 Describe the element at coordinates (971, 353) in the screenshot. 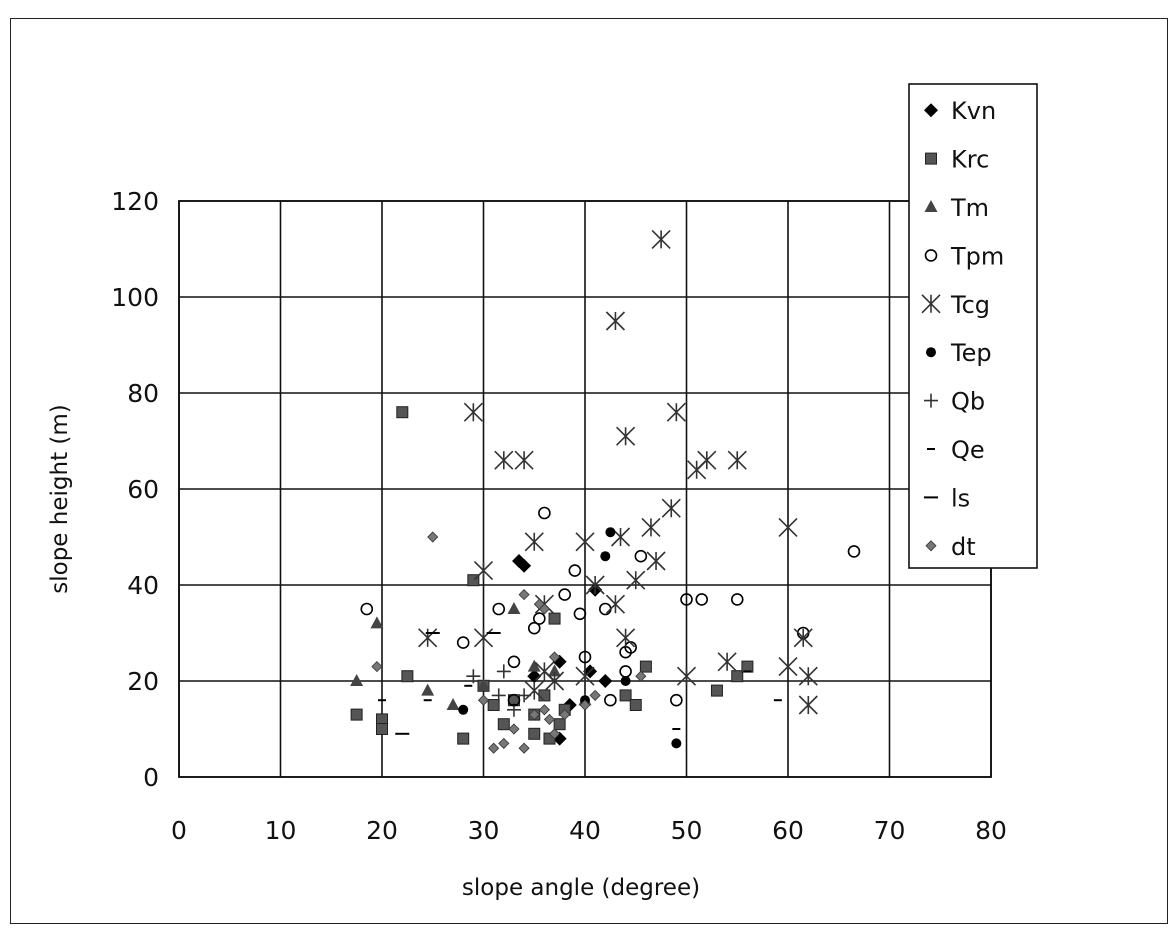

I see `legend-label: Tep` at that location.